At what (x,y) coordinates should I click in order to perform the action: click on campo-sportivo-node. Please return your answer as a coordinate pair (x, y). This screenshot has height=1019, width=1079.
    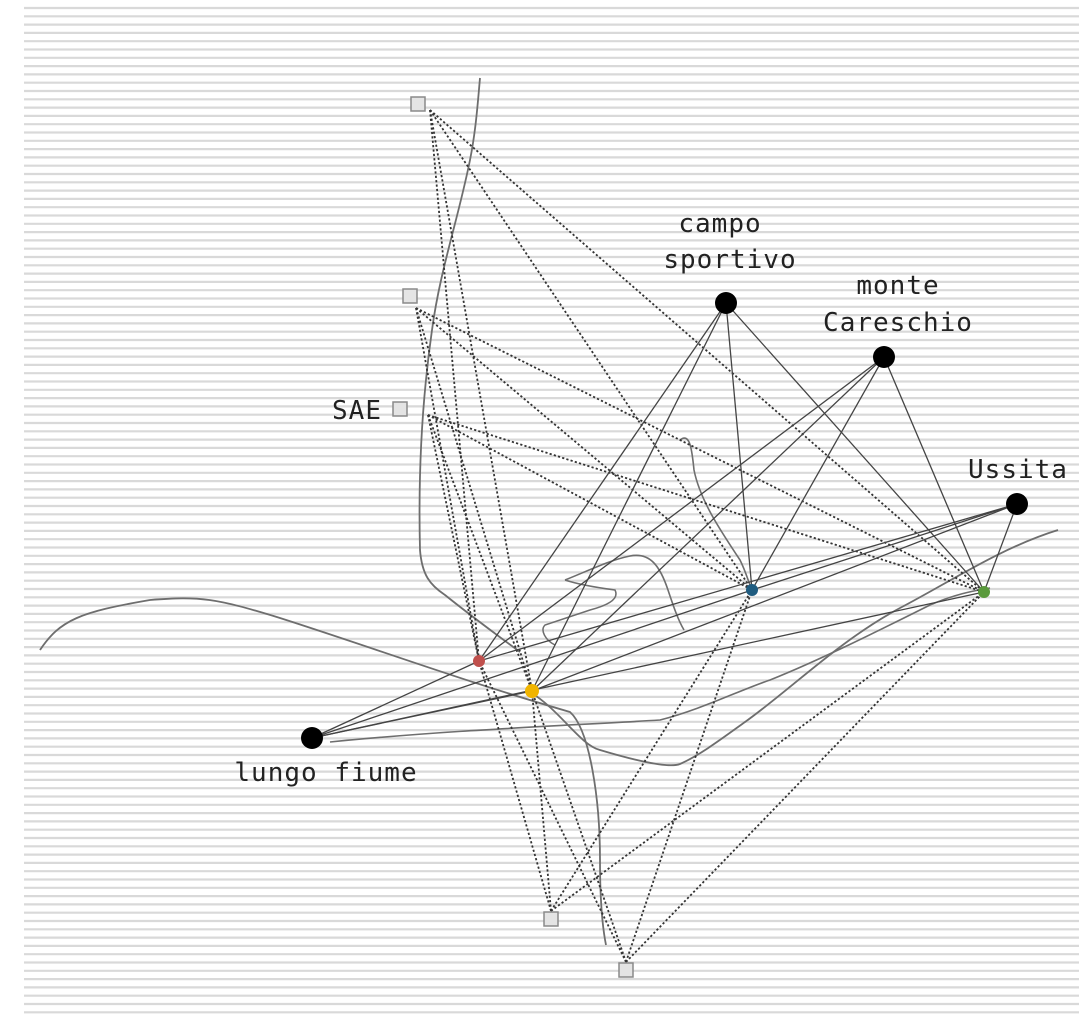
    Looking at the image, I should click on (726, 303).